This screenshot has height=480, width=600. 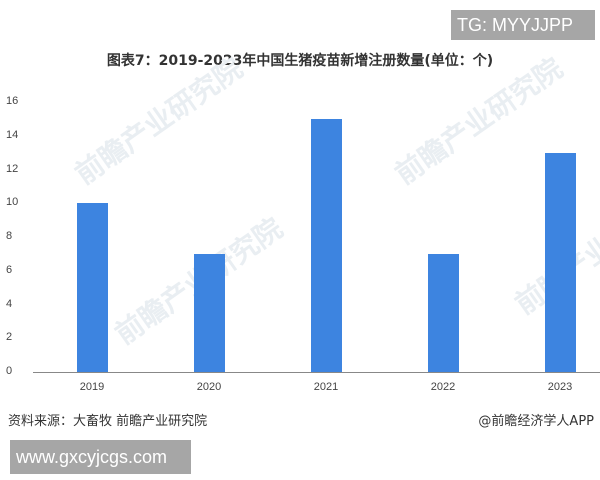 I want to click on y-tick-label: 0, so click(x=9, y=371).